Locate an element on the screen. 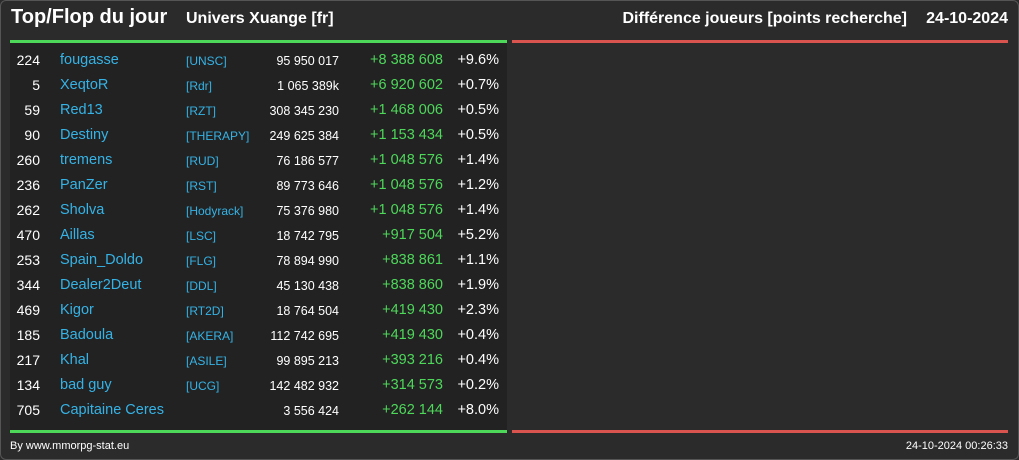 This screenshot has width=1019, height=460. alliance-tag-link: [AKERA] is located at coordinates (210, 336).